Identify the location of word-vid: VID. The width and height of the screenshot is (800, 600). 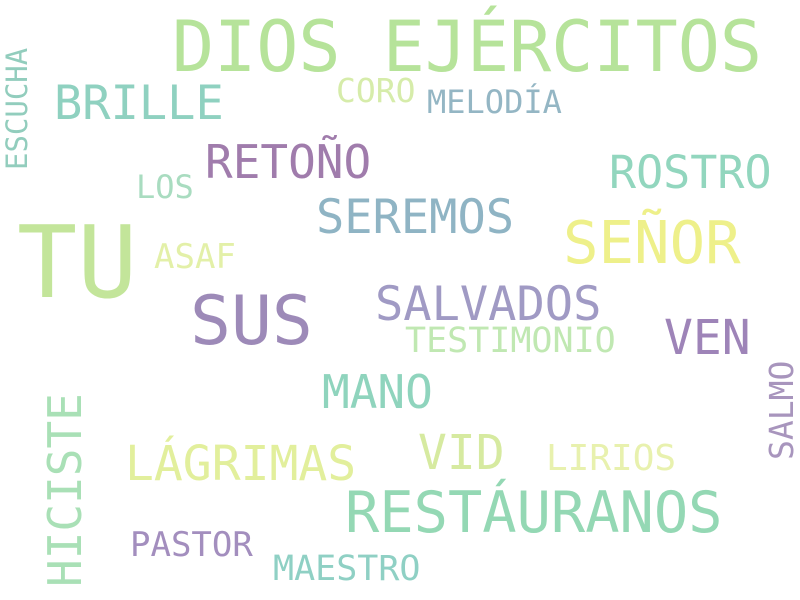
(461, 453).